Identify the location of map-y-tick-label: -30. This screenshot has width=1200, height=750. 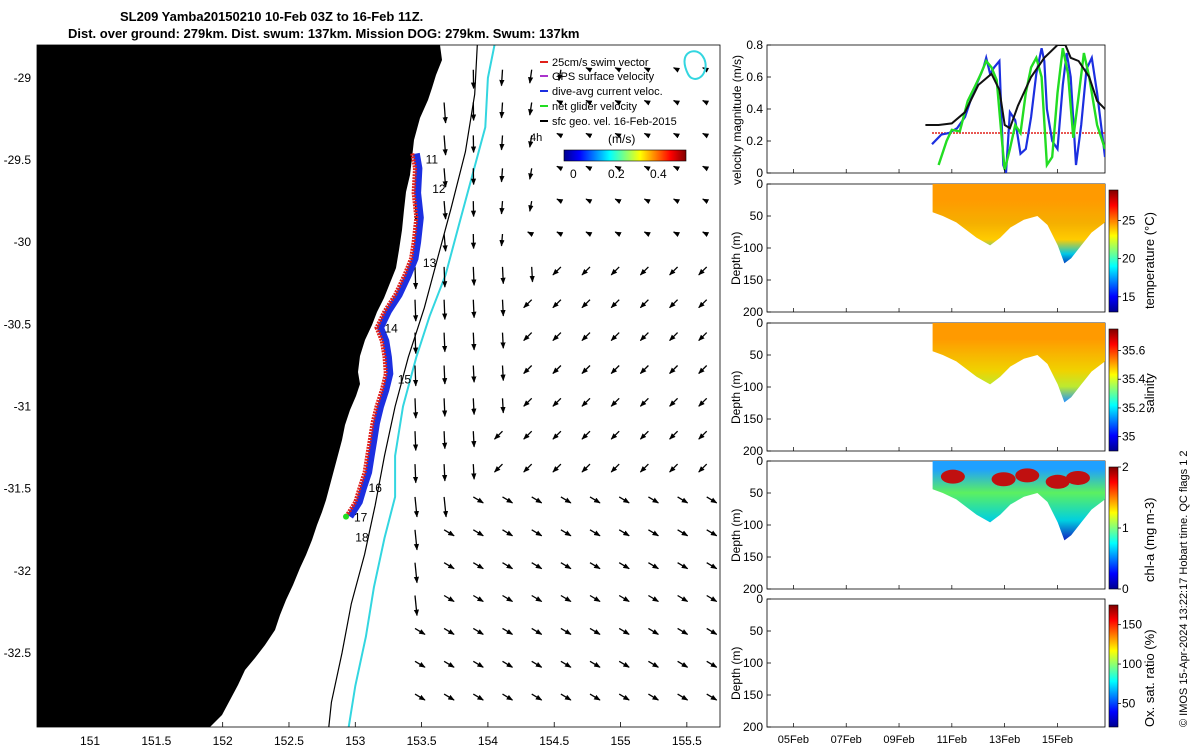
(23, 242).